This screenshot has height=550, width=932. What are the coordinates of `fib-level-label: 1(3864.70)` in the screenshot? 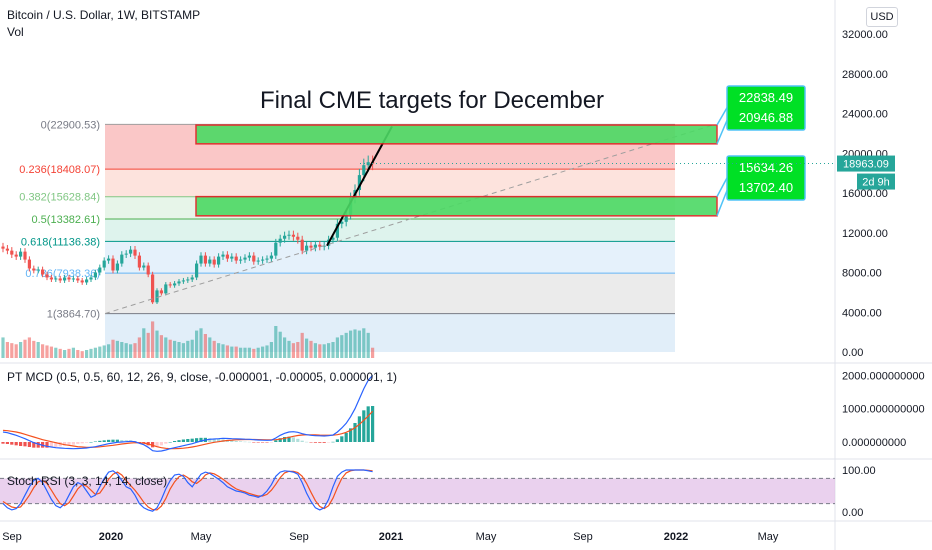 It's located at (73, 315).